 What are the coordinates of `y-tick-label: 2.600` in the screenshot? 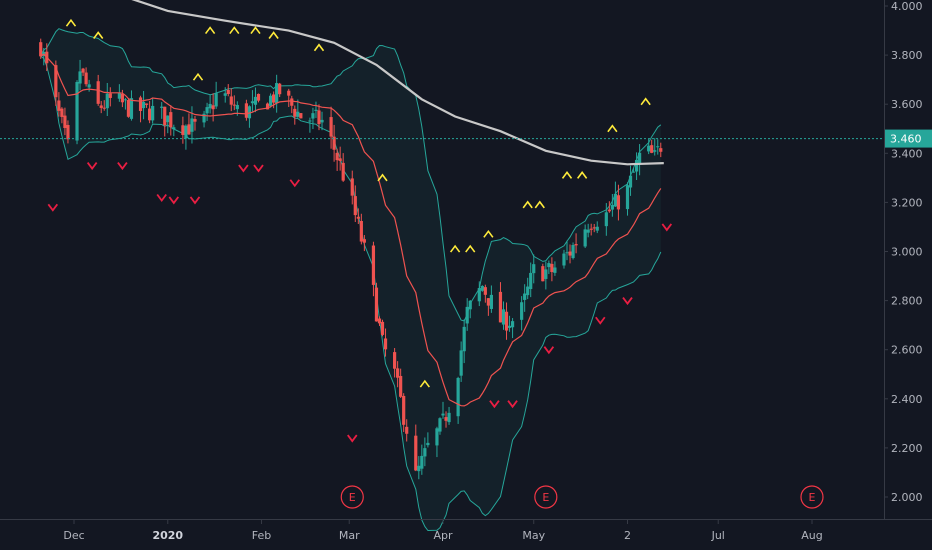 It's located at (907, 350).